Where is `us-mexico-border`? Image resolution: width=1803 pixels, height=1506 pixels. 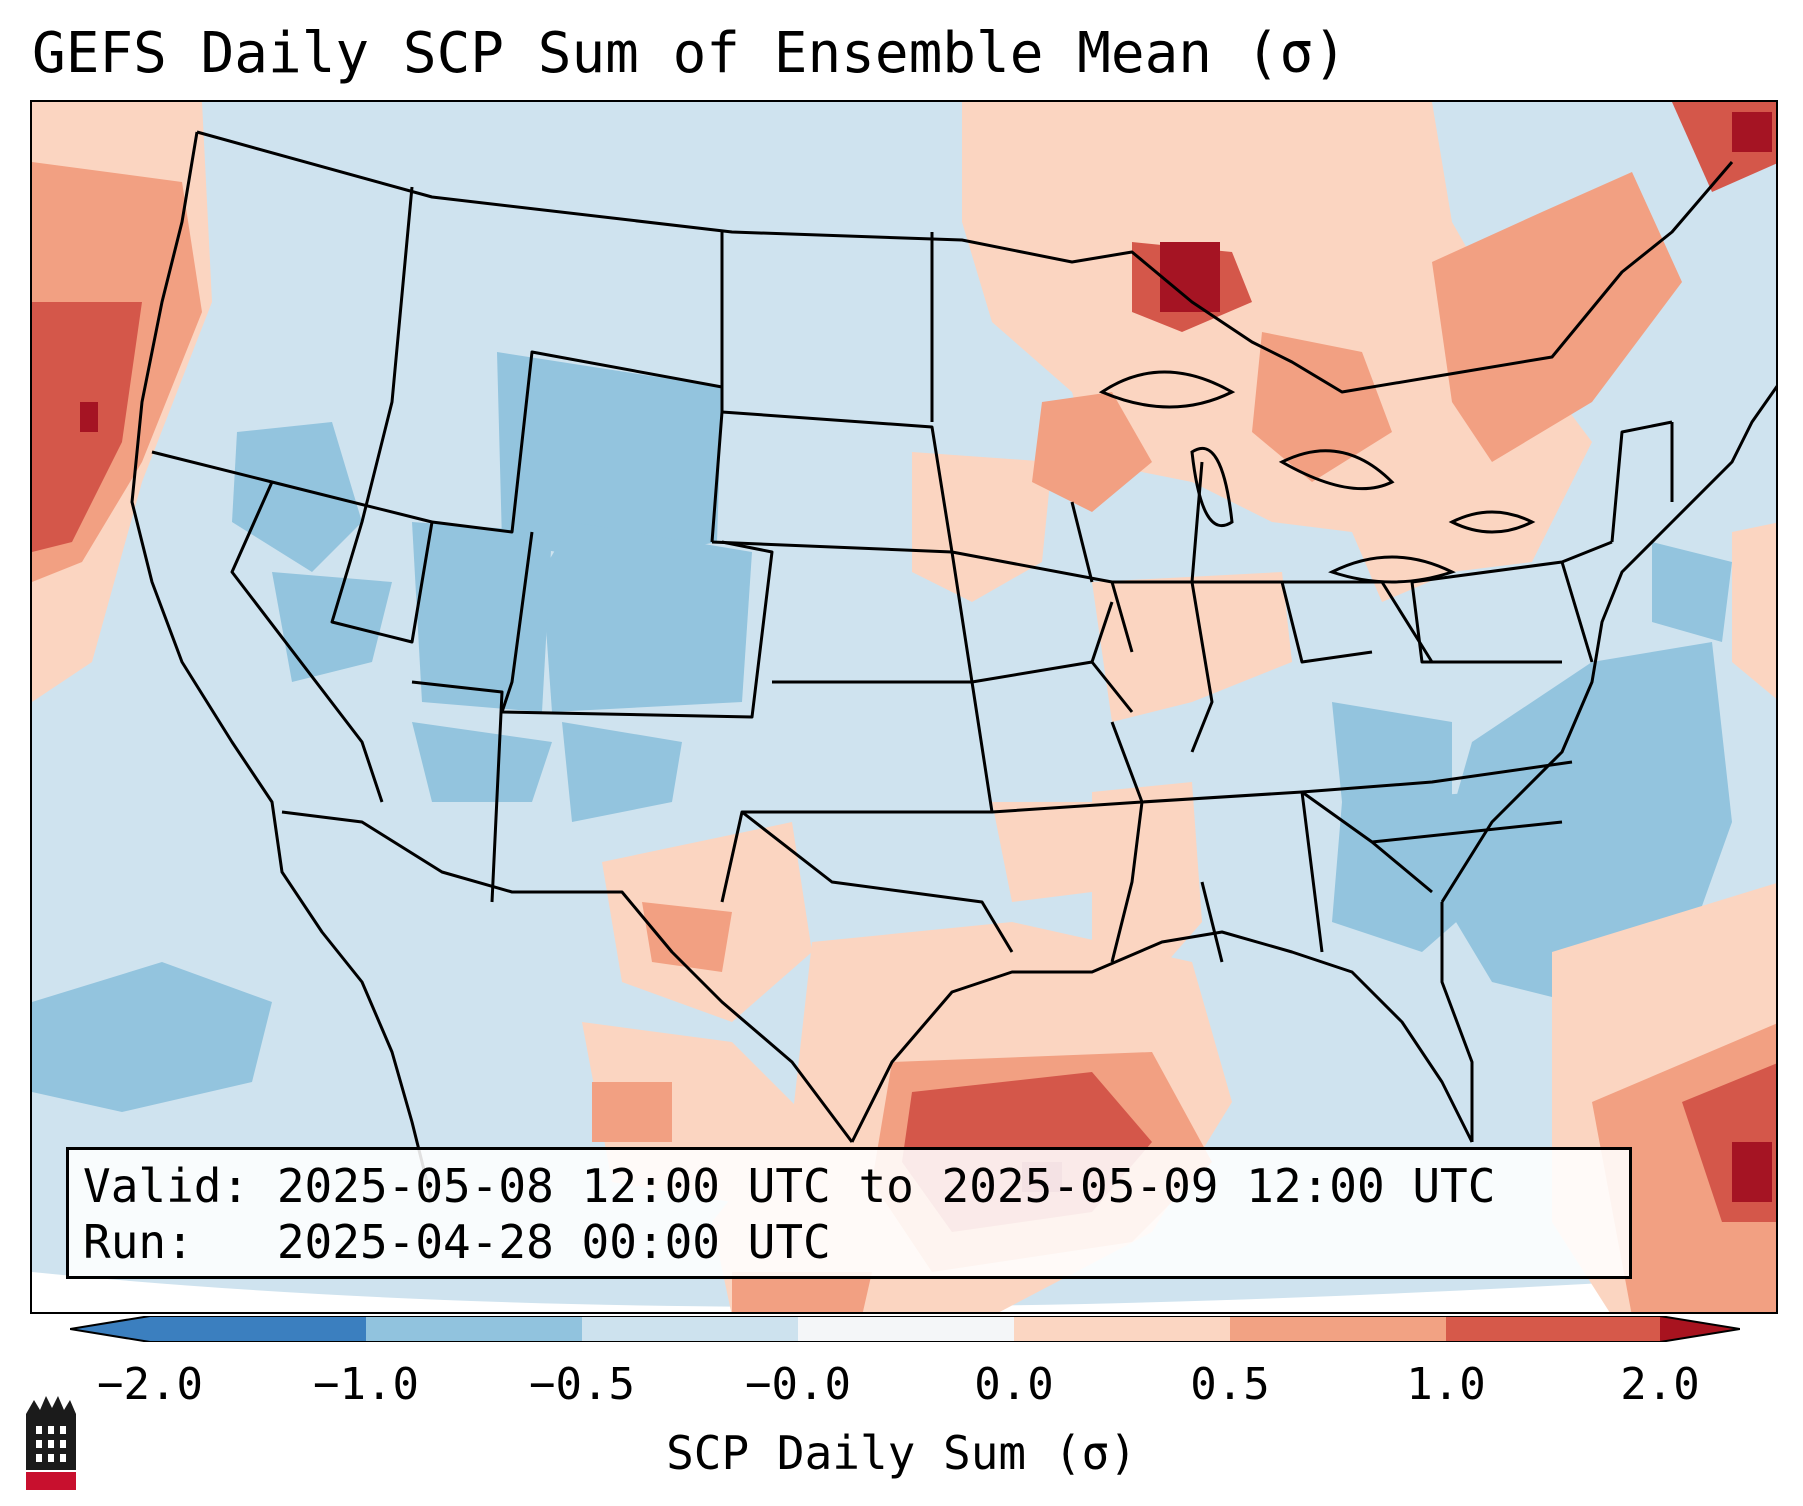 us-mexico-border is located at coordinates (567, 976).